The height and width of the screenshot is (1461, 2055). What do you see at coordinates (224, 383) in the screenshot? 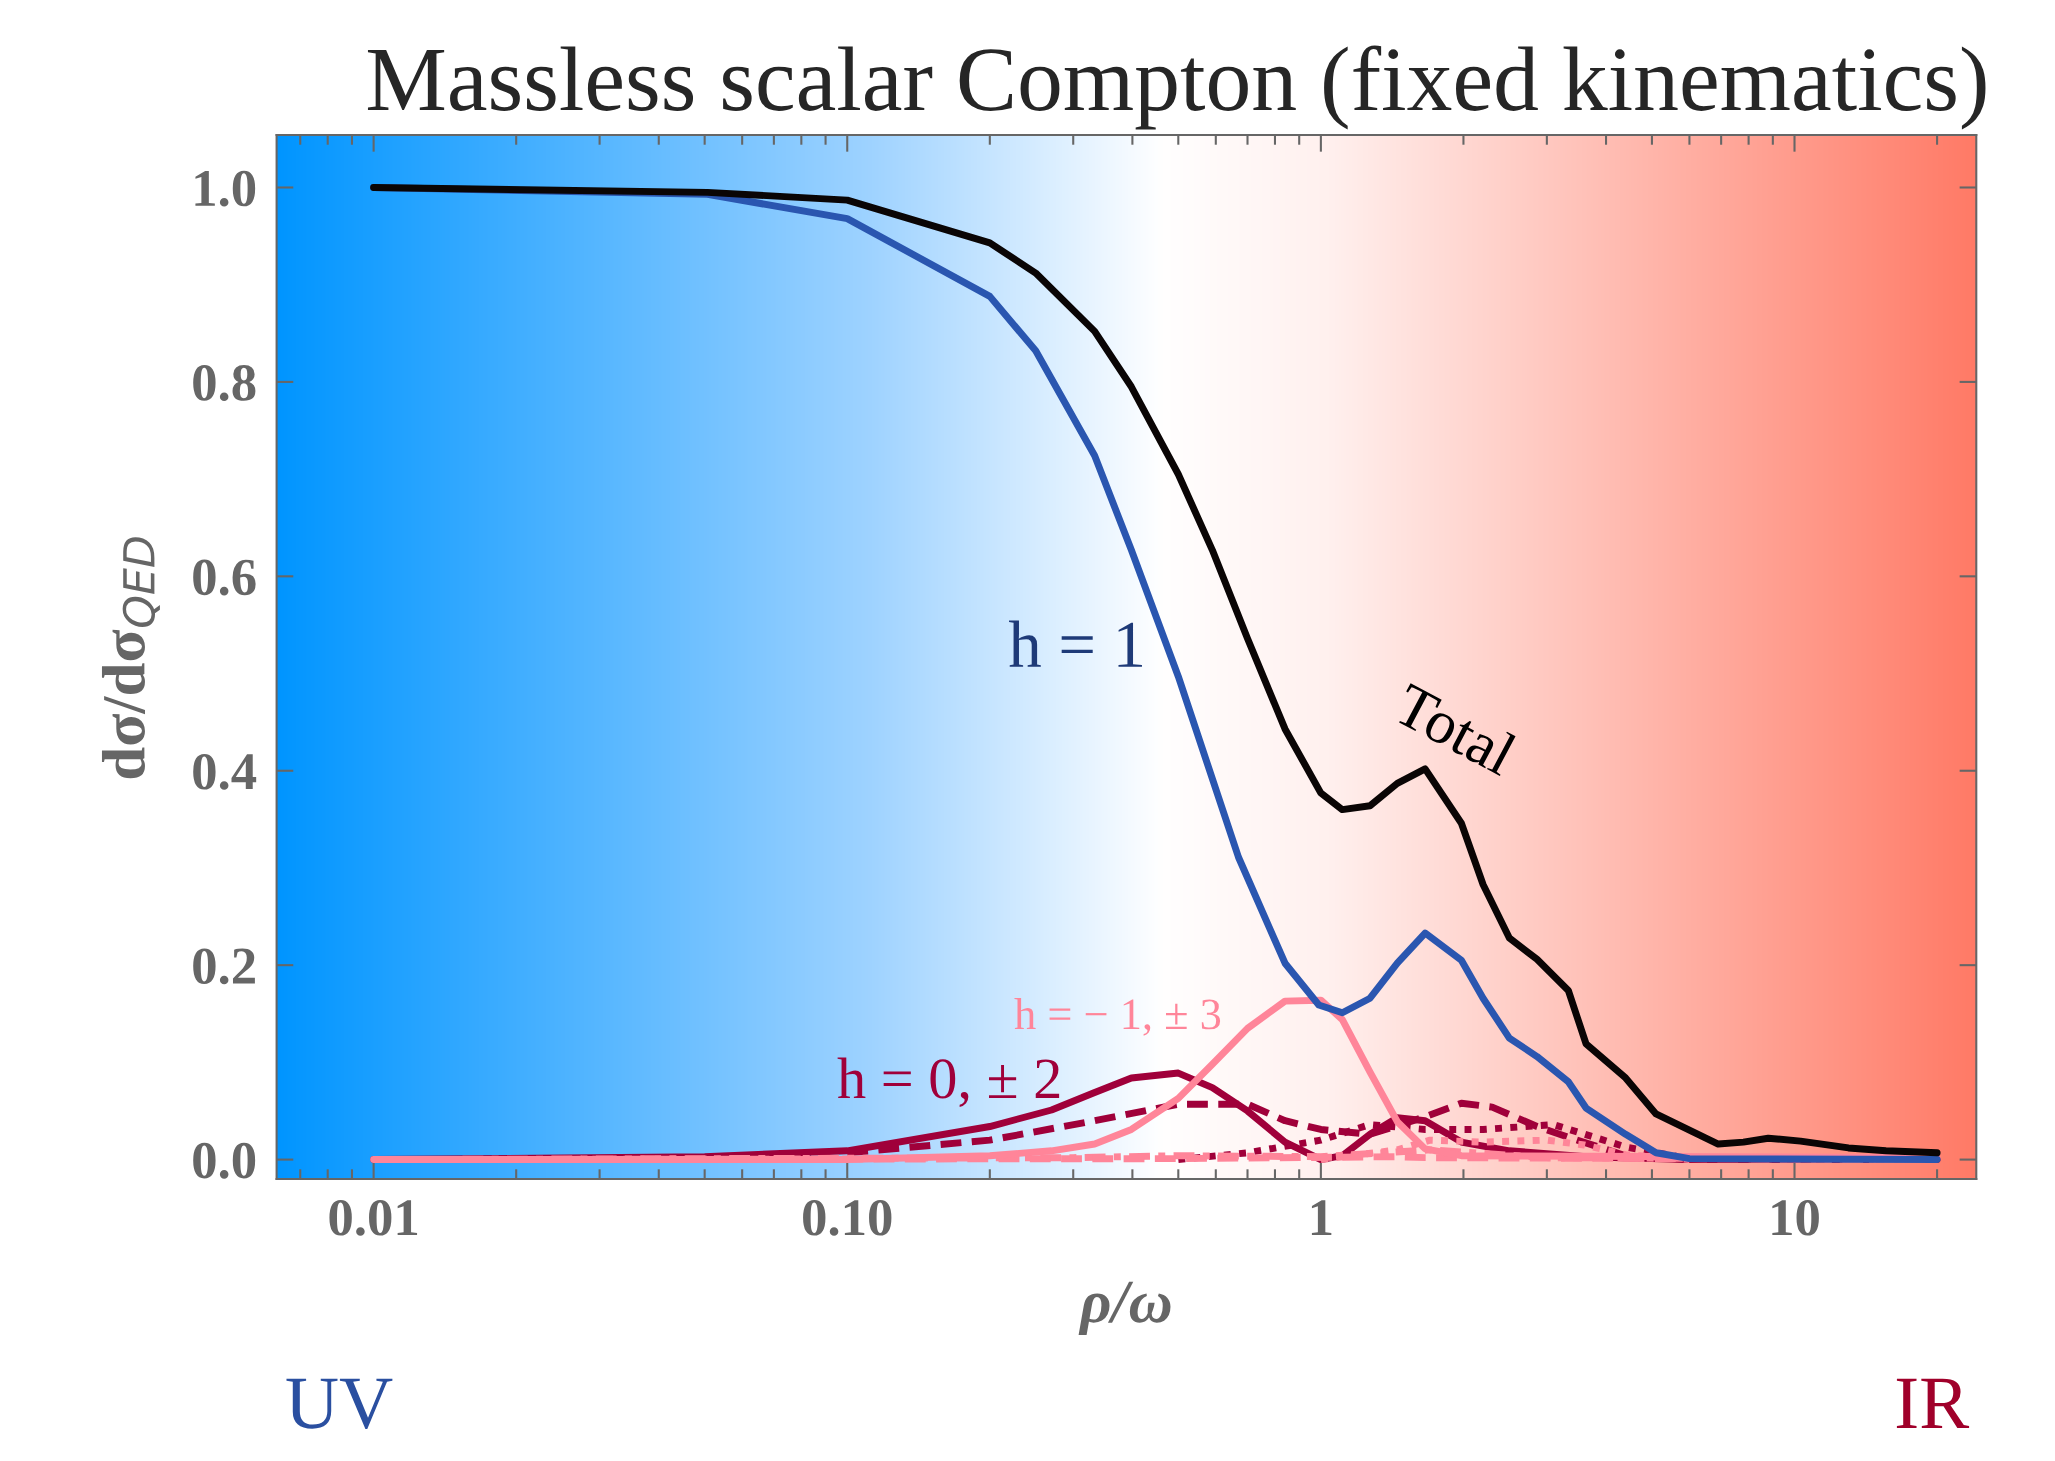
I see `y-tick-label: 0.8` at bounding box center [224, 383].